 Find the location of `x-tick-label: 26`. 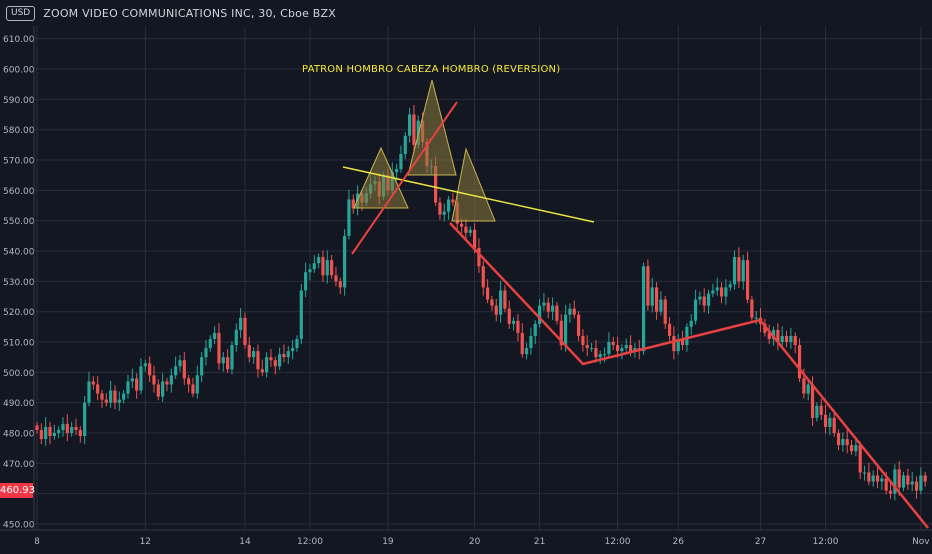

x-tick-label: 26 is located at coordinates (679, 542).